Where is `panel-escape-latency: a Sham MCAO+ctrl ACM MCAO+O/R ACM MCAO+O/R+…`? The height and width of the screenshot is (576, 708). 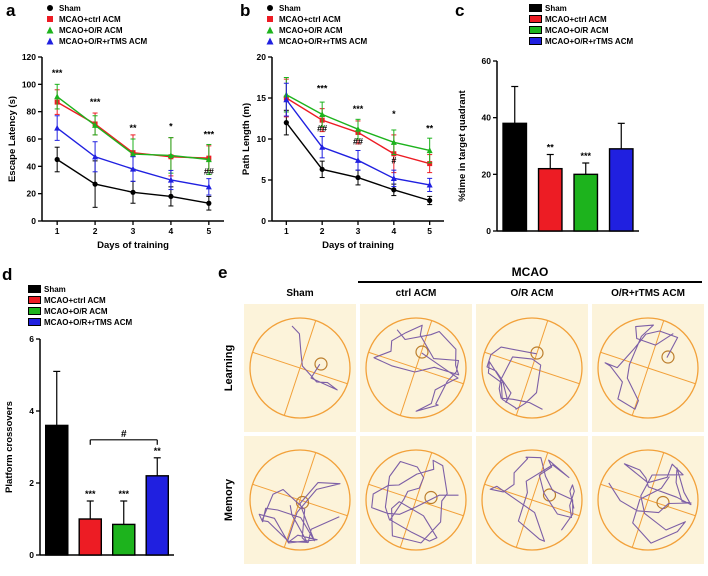 panel-escape-latency: a Sham MCAO+ctrl ACM MCAO+O/R ACM MCAO+O/R+… is located at coordinates (122, 126).